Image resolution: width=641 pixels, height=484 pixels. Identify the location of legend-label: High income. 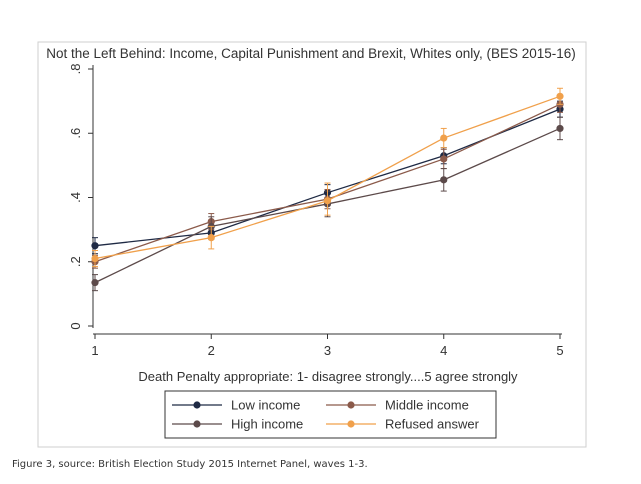
(267, 424).